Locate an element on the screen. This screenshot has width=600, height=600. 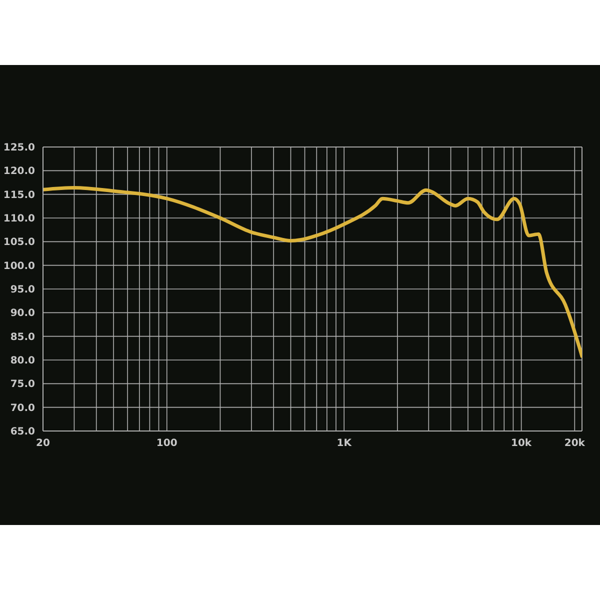
y-tick-label: 95.0 is located at coordinates (23, 290).